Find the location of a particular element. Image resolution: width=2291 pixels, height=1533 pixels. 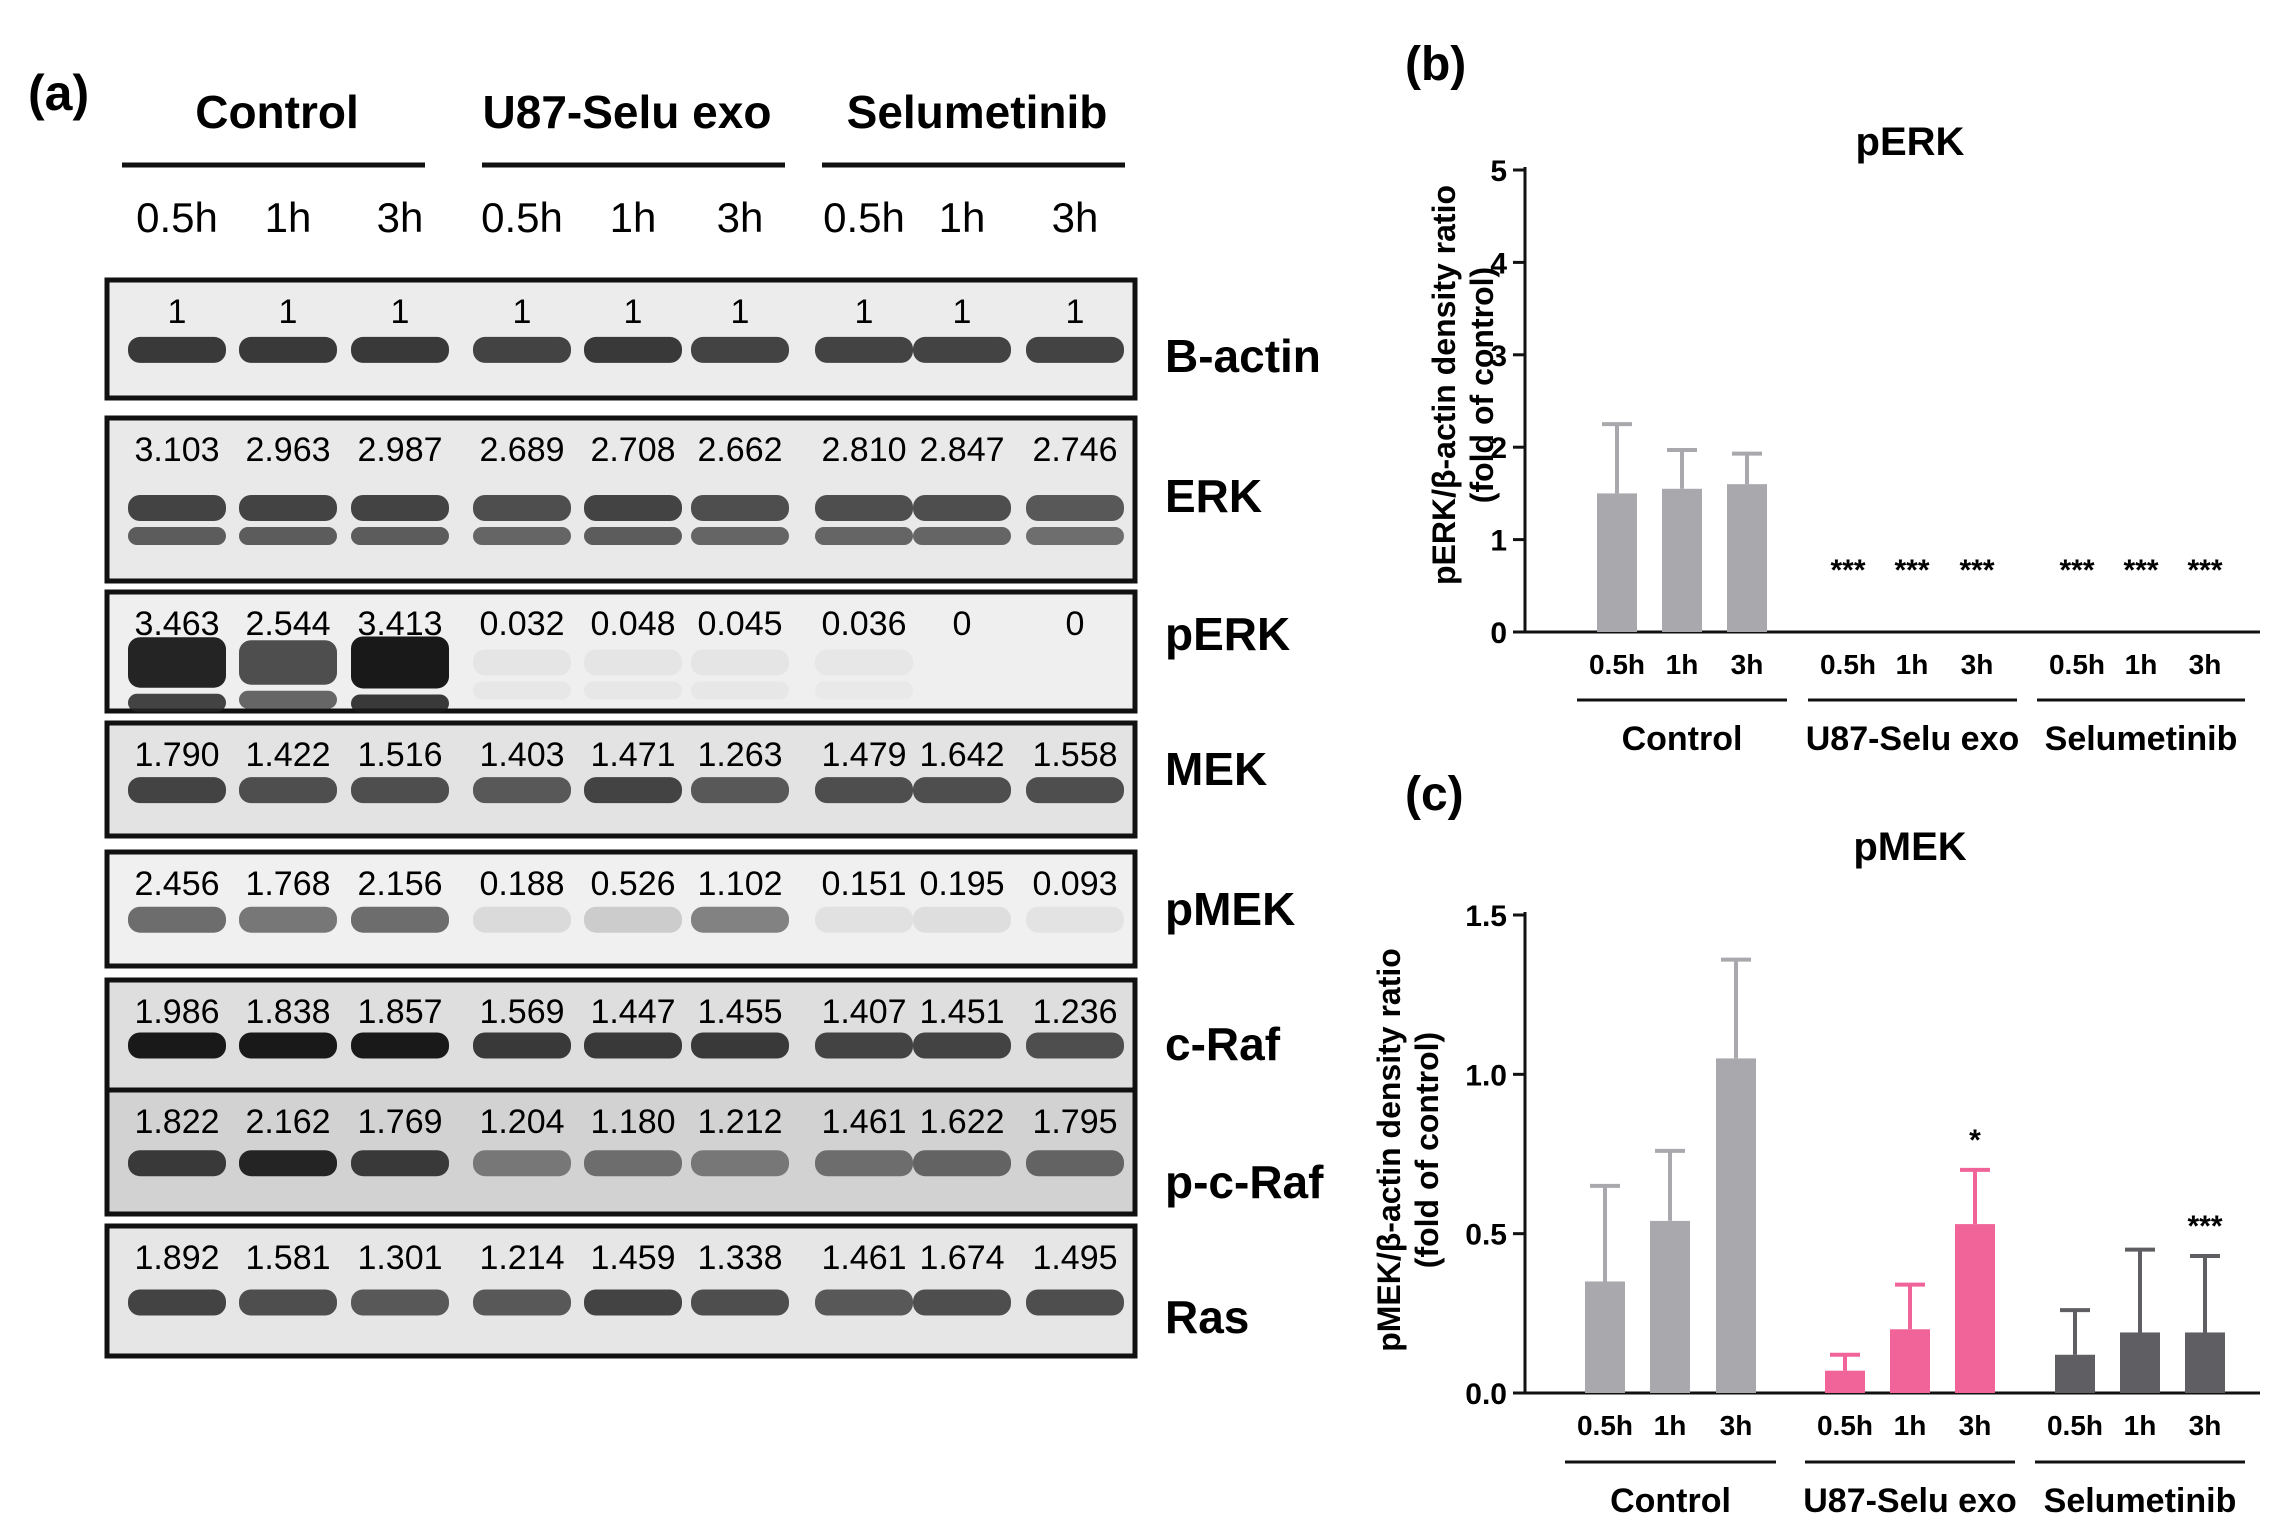

density-value: 0.195 is located at coordinates (961, 884).